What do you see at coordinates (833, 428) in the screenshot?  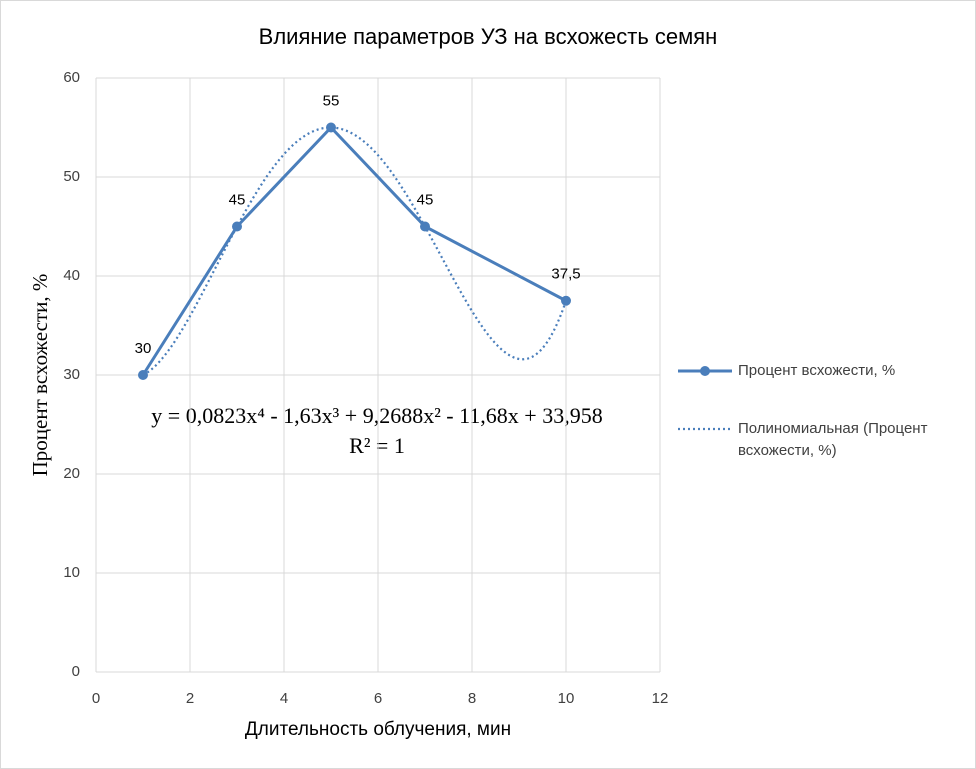 I see `legend-label-line: Полиномиальная (Процент` at bounding box center [833, 428].